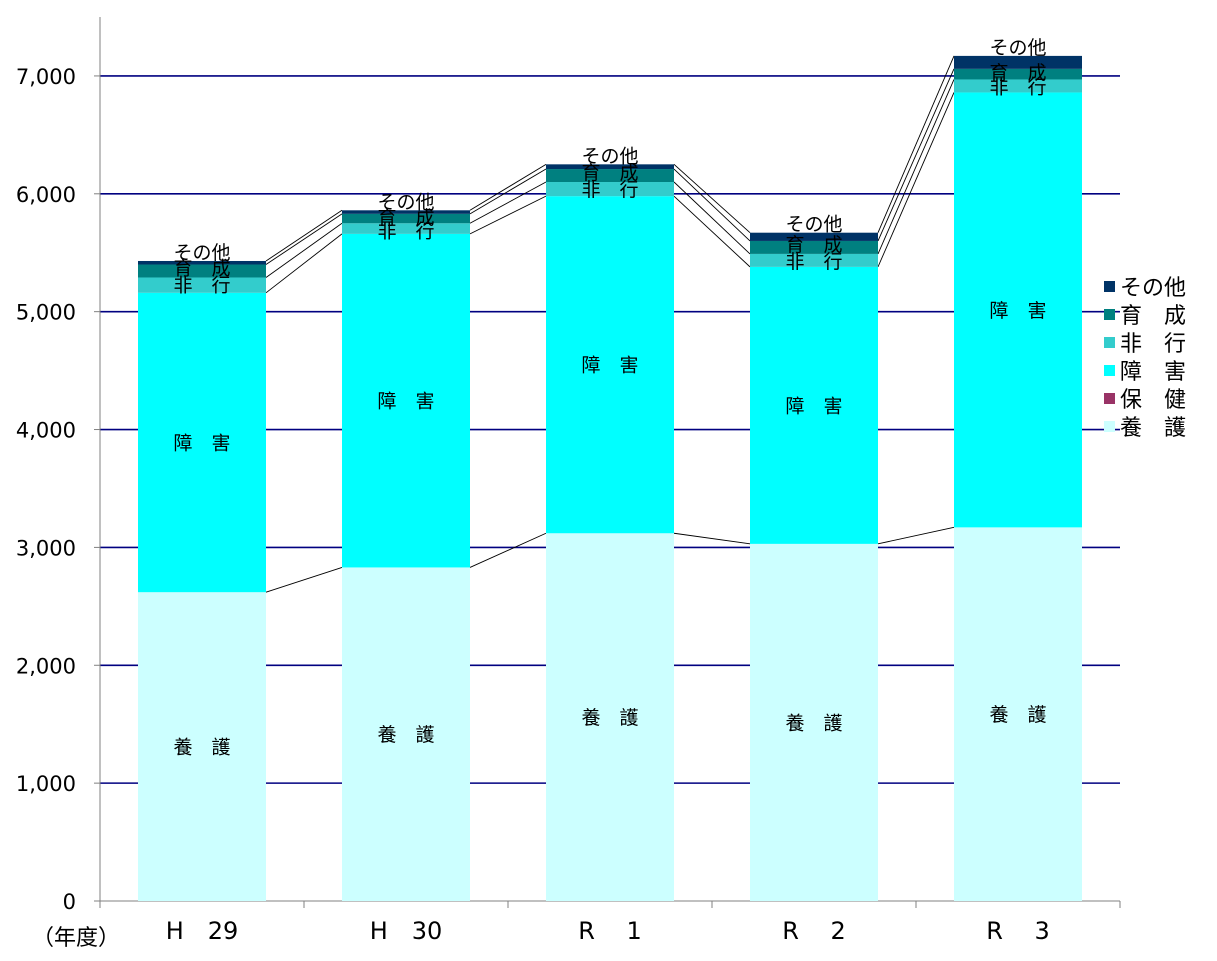  I want to click on legend-label: 養 護, so click(1153, 428).